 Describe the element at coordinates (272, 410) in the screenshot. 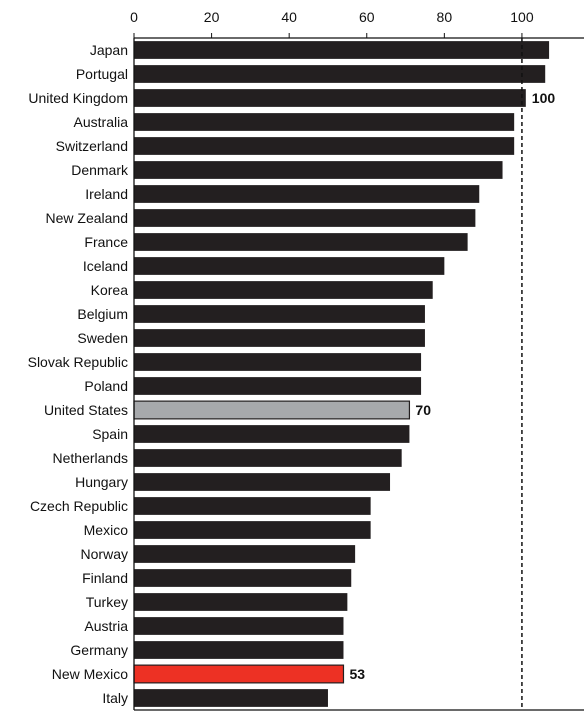

I see `bar-united-states` at that location.